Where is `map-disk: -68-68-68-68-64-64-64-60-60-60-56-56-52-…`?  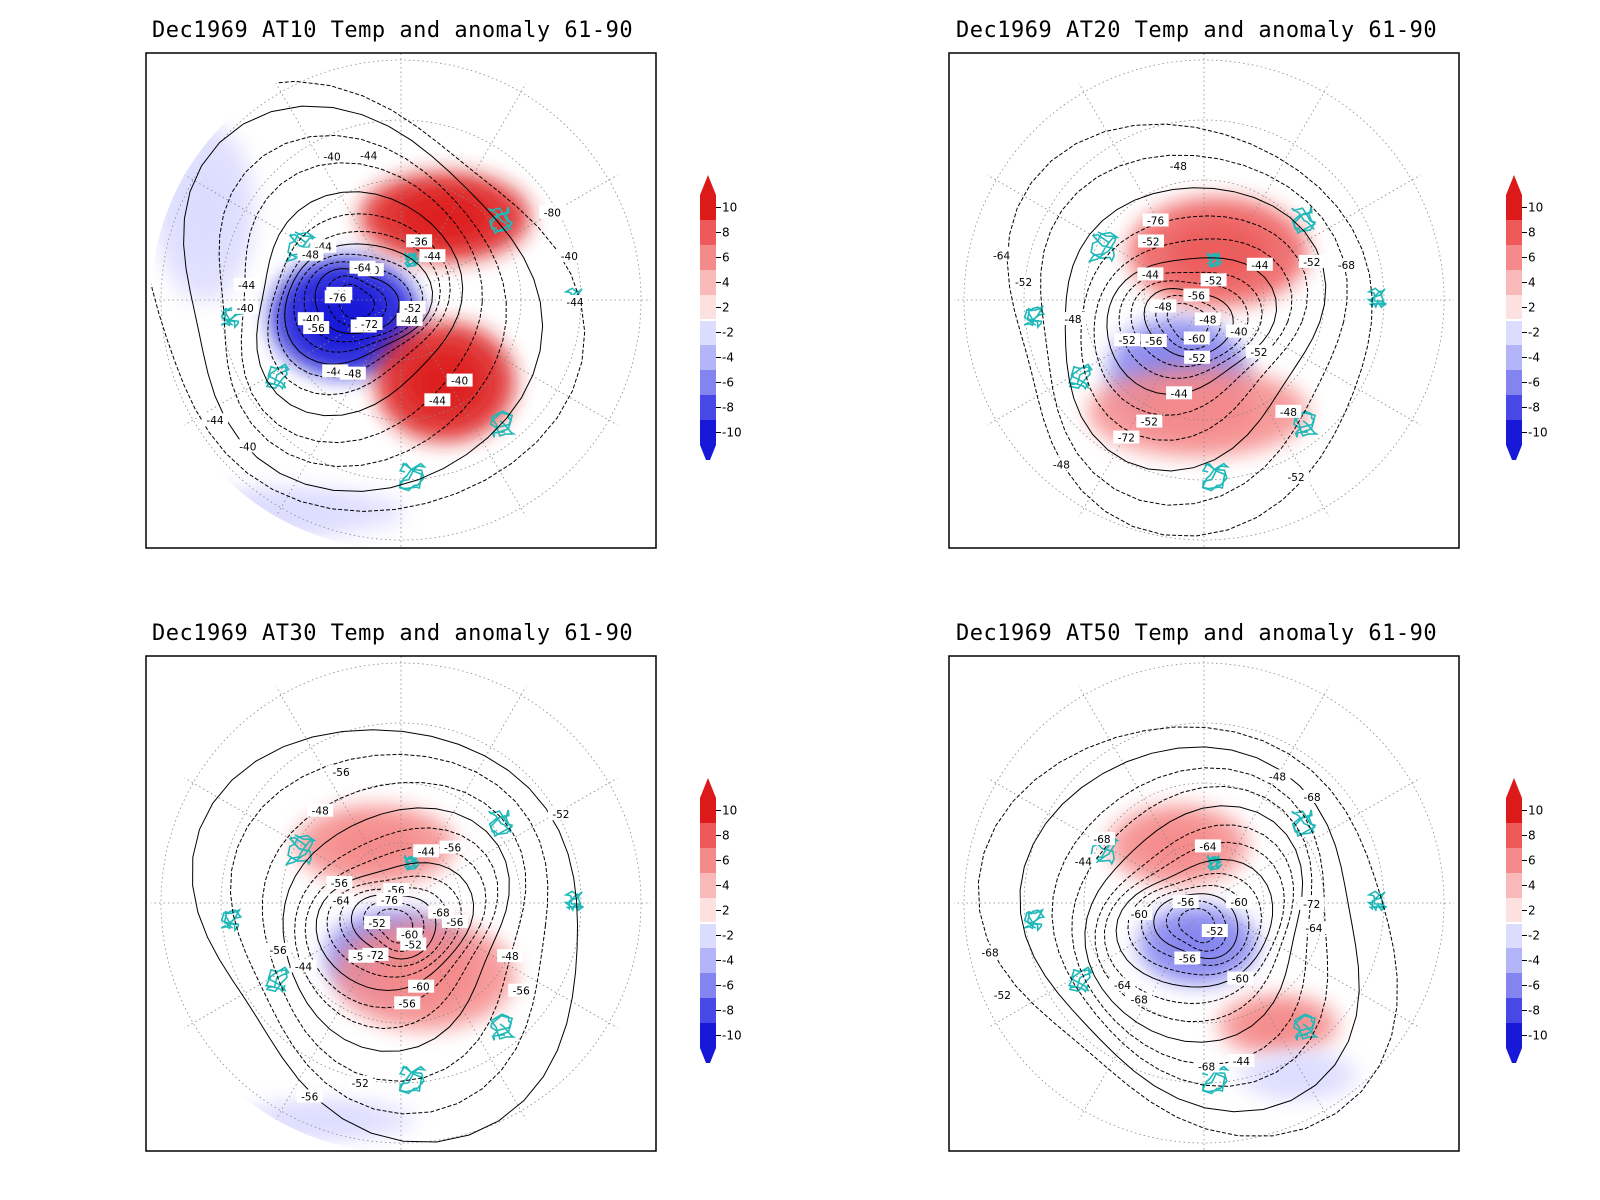
map-disk: -68-68-68-68-64-64-64-60-60-60-56-56-52-… is located at coordinates (1204, 903).